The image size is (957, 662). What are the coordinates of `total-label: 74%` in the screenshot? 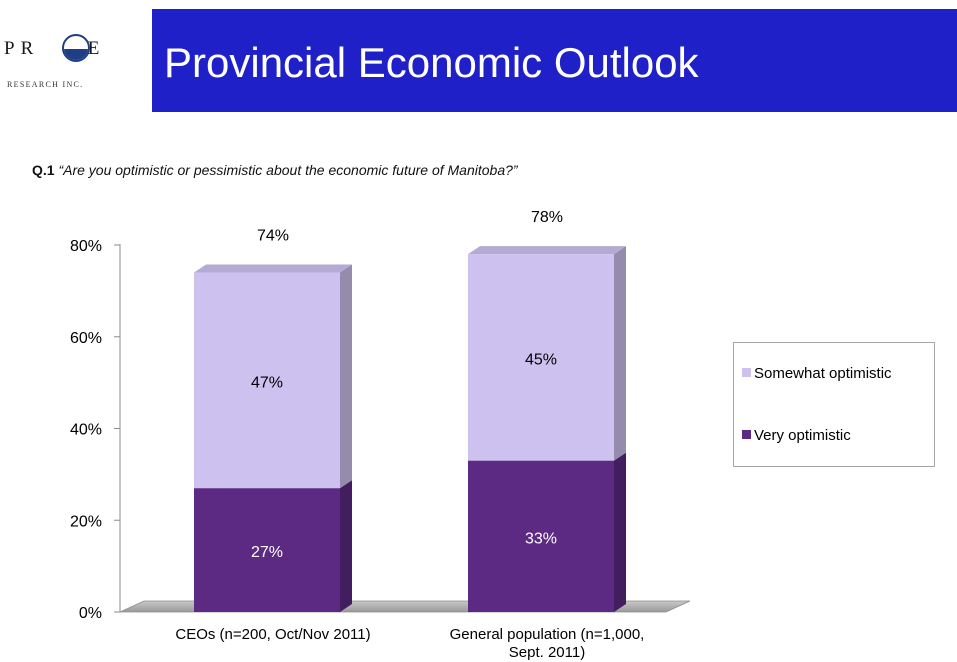 It's located at (273, 236).